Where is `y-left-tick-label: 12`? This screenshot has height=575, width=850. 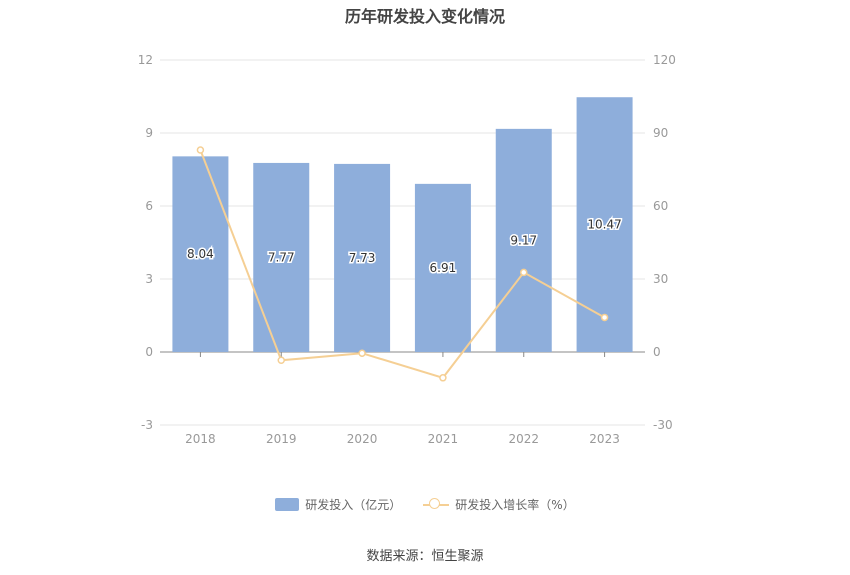 y-left-tick-label: 12 is located at coordinates (145, 60).